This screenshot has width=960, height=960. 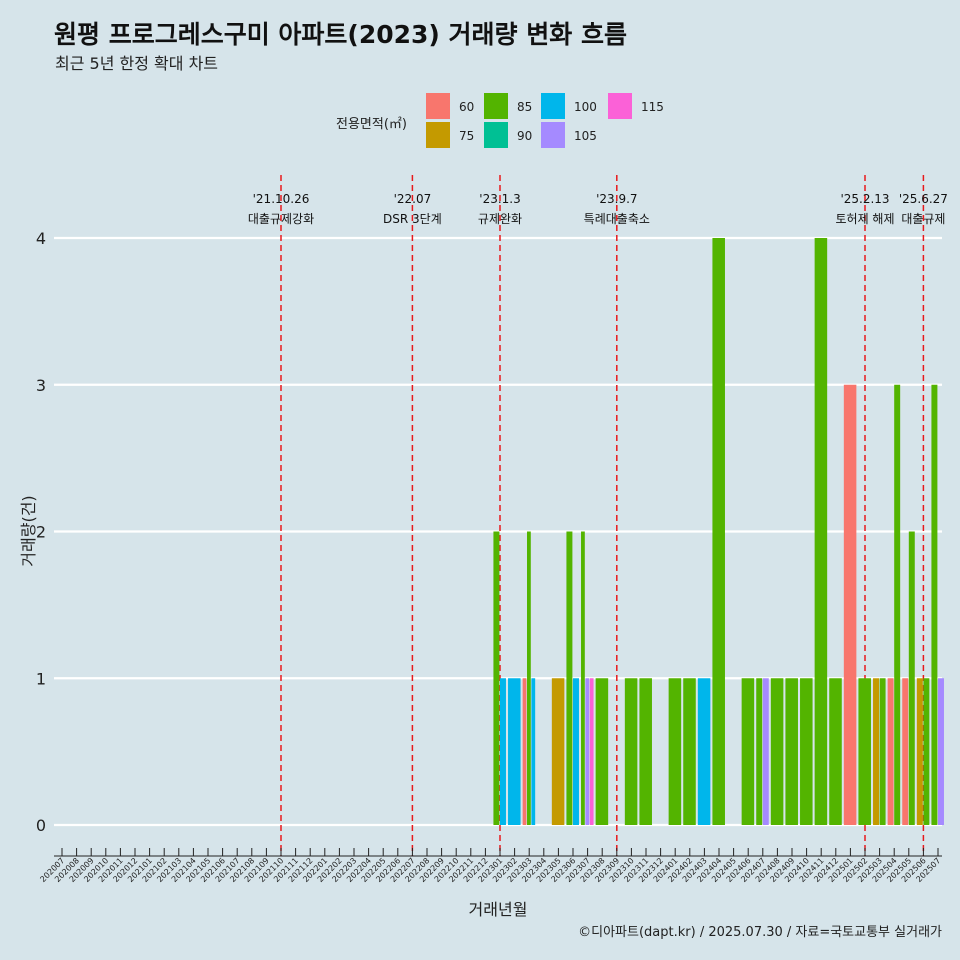 I want to click on event-date-label: '23.9.7, so click(x=616, y=199).